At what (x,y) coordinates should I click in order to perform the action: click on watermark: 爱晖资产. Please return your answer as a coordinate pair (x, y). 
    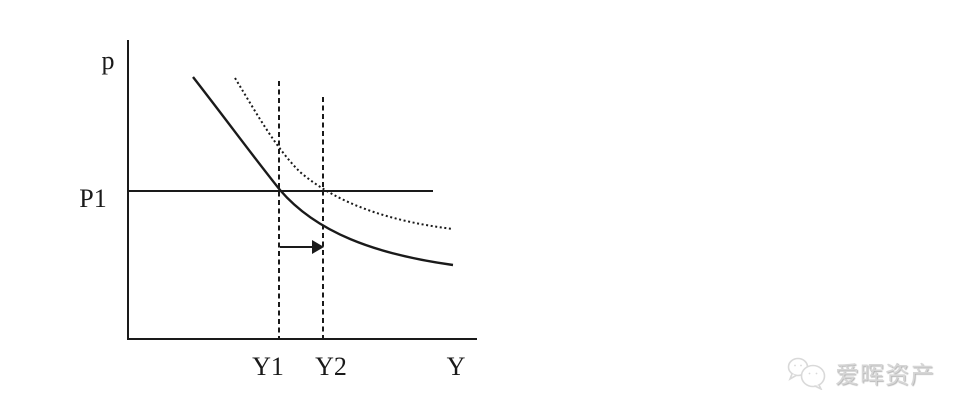
    Looking at the image, I should click on (860, 372).